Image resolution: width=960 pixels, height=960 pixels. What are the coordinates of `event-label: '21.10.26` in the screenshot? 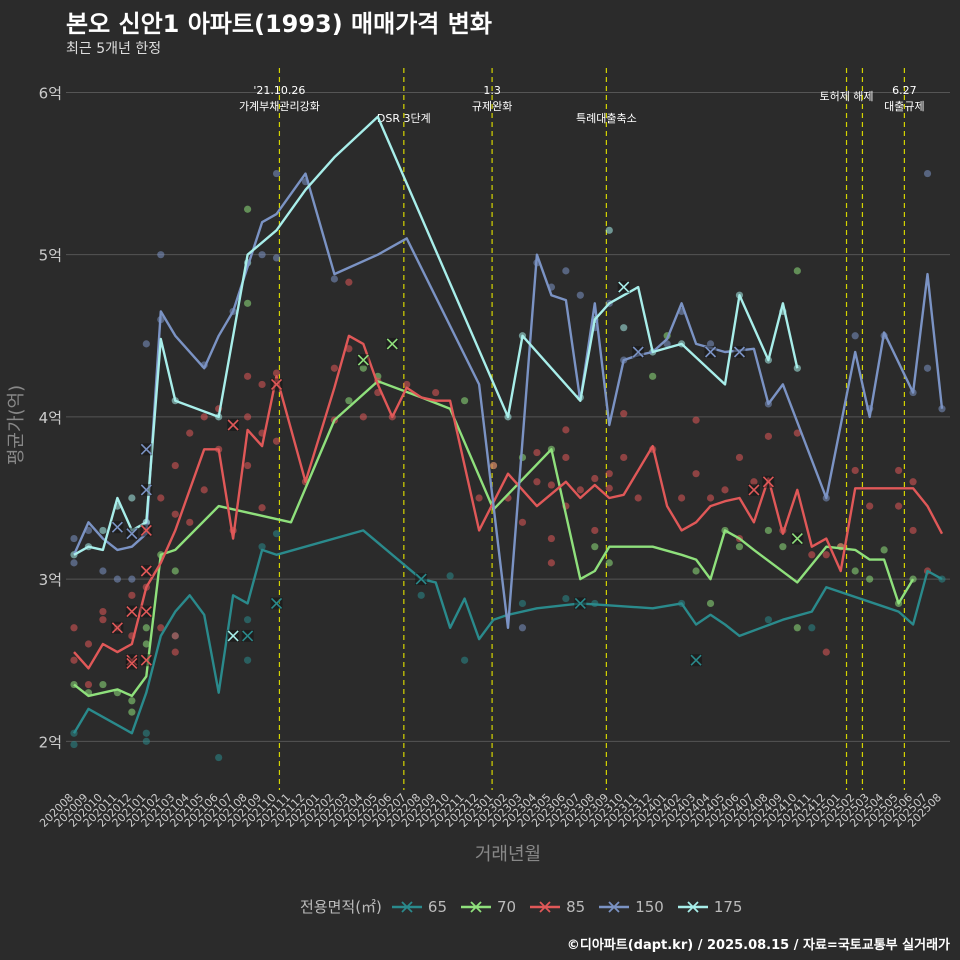 It's located at (279, 90).